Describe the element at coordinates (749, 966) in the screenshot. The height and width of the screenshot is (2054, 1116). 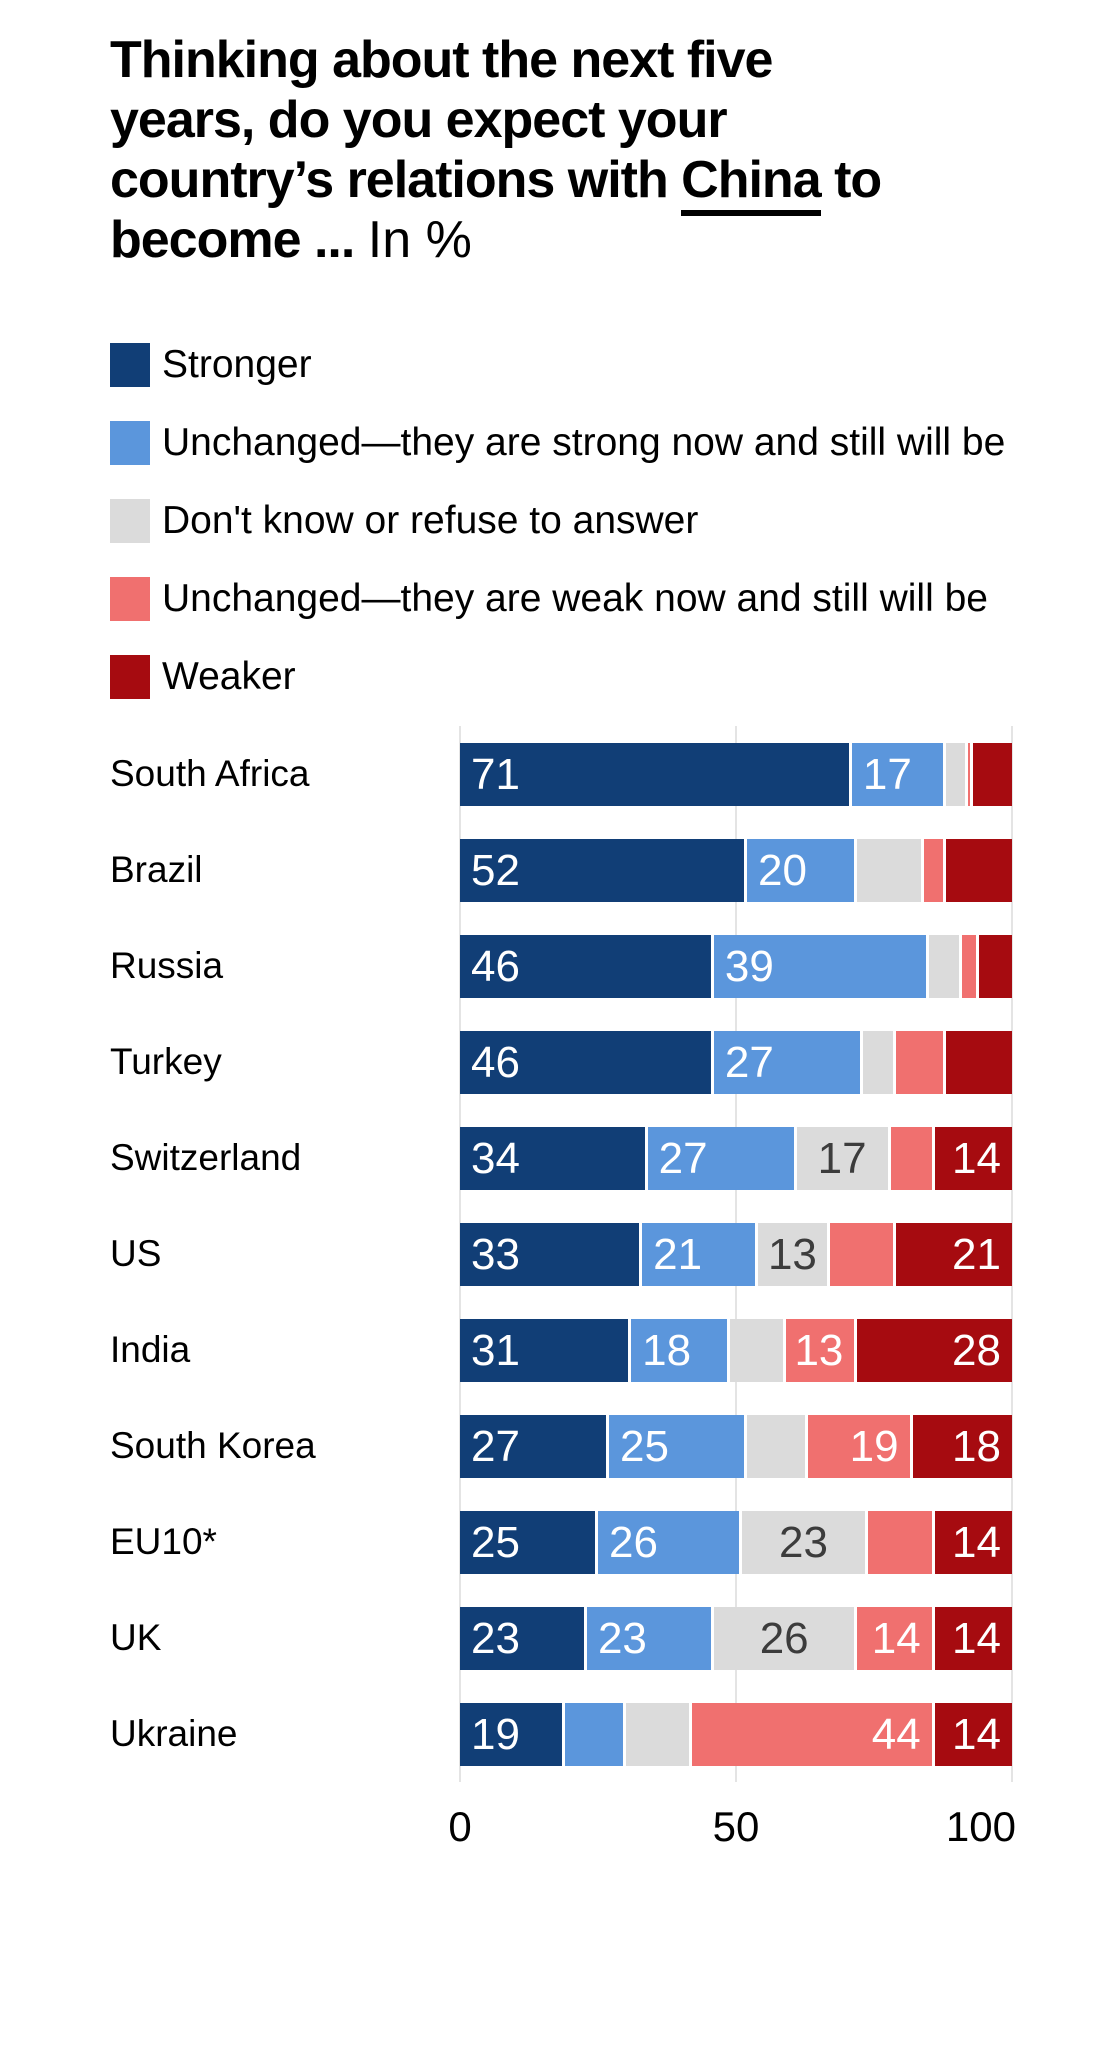
I see `bar-value-label: 39` at that location.